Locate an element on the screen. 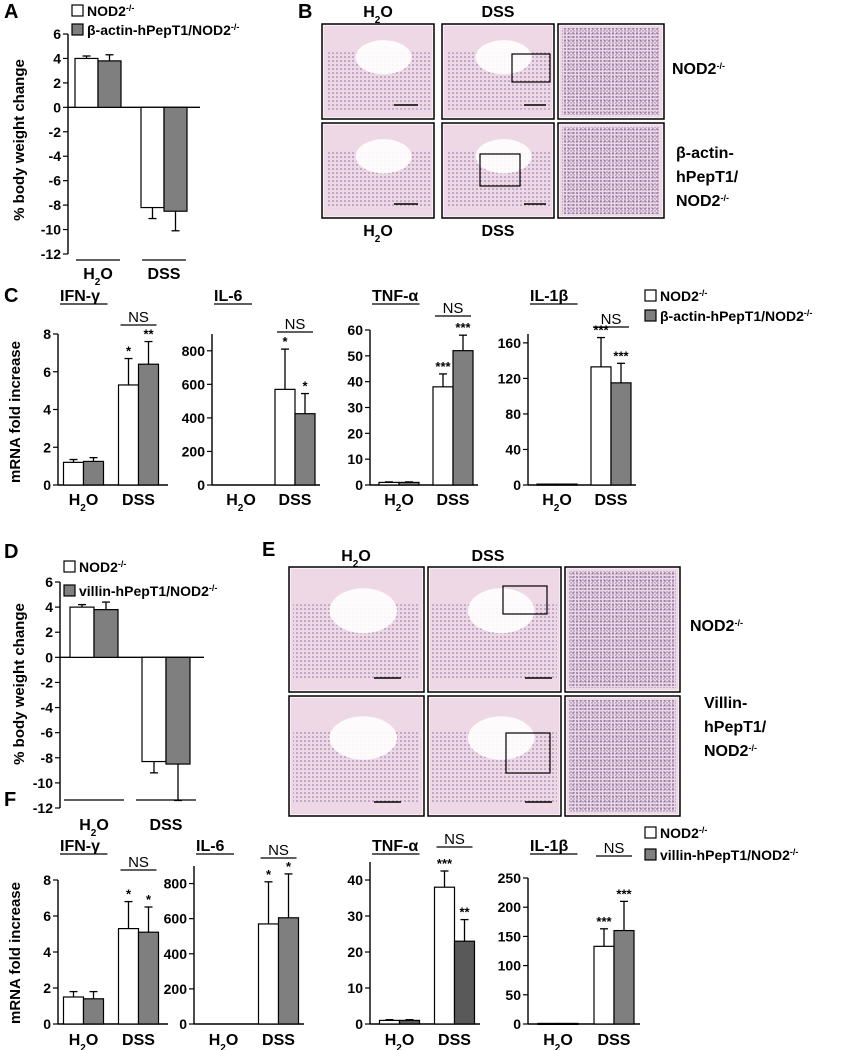 This screenshot has height=1050, width=849. y-tick-label: 160 is located at coordinates (510, 343).